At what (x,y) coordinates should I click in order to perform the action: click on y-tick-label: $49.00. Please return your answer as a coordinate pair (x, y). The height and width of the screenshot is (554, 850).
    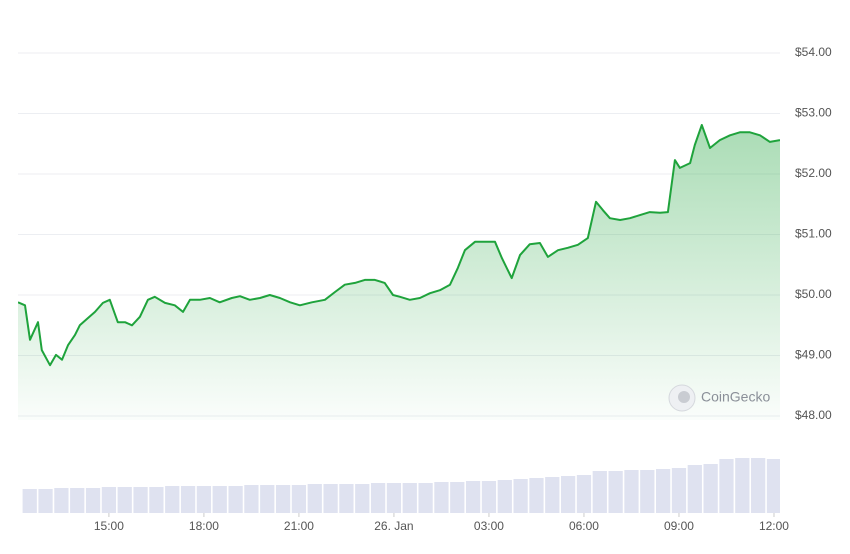
    Looking at the image, I should click on (813, 355).